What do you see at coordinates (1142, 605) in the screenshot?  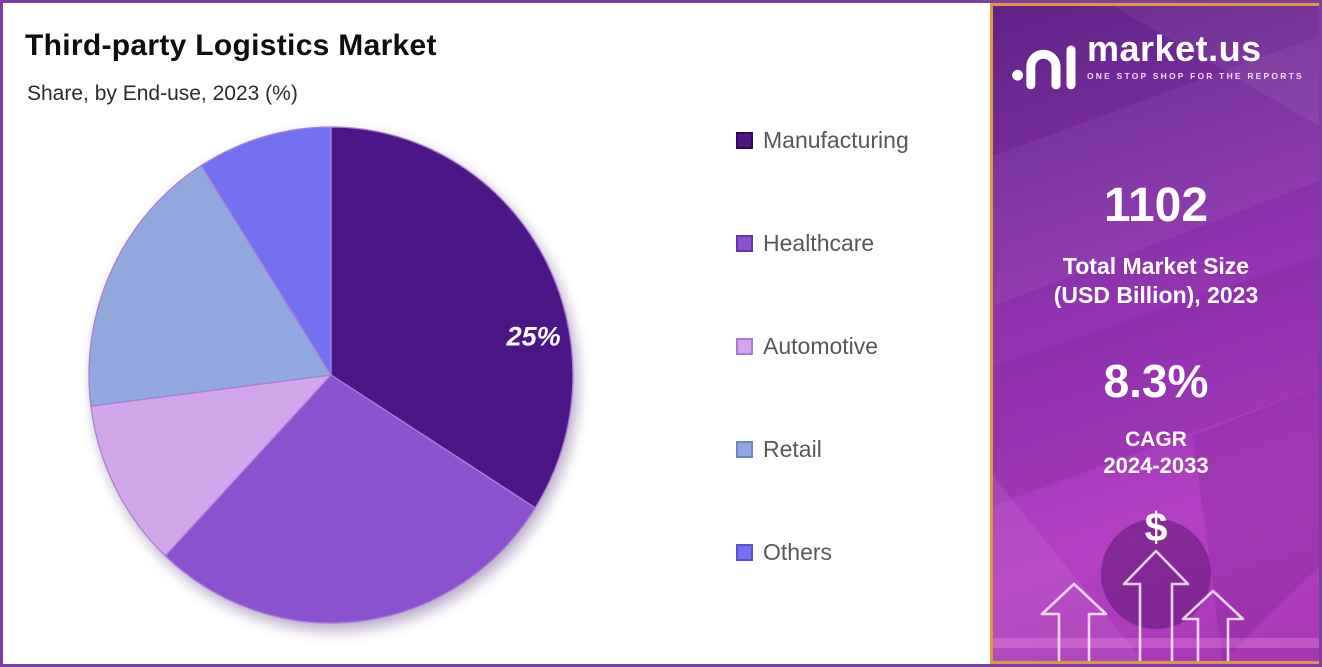 I see `growth-arrows-icon` at bounding box center [1142, 605].